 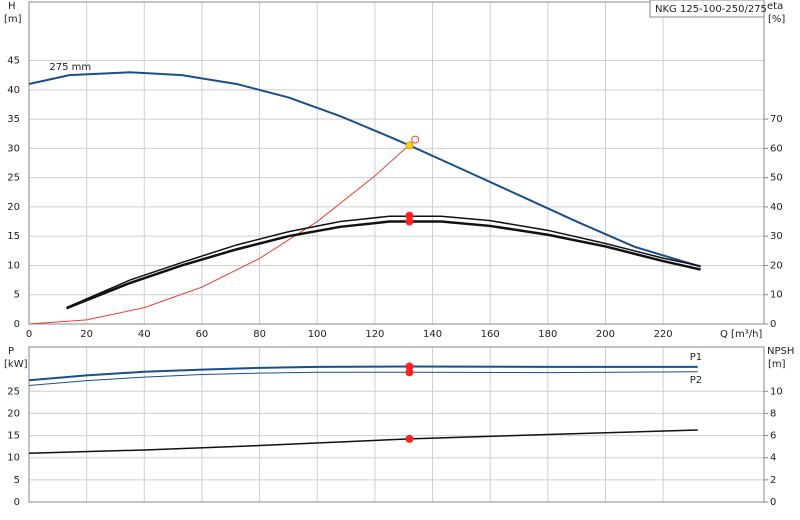 What do you see at coordinates (741, 334) in the screenshot?
I see `x-axis-label: Q [m³/h]` at bounding box center [741, 334].